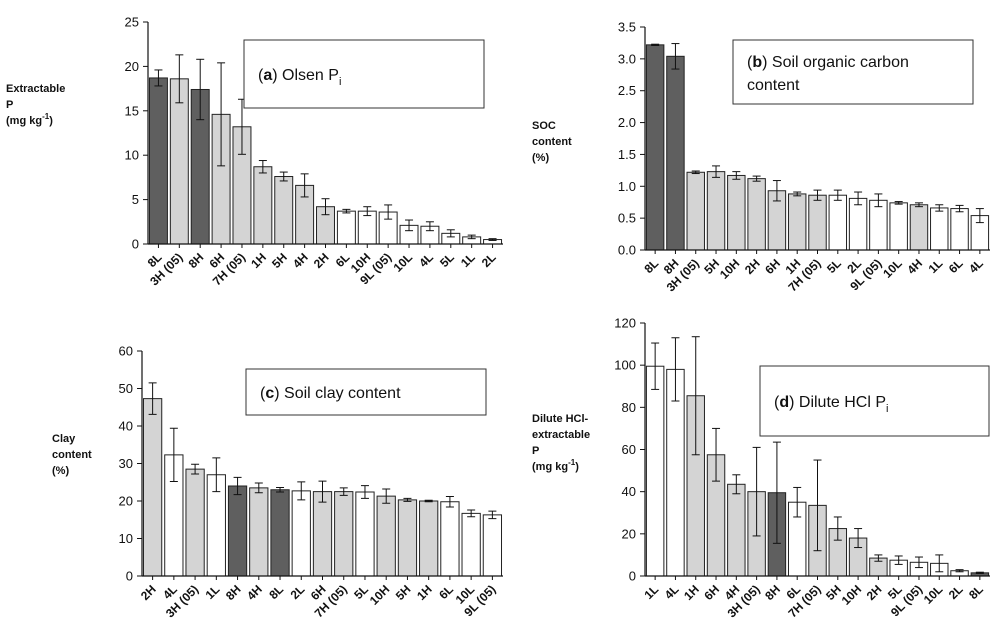  Describe the element at coordinates (773, 85) in the screenshot. I see `chart-title-line2: content` at that location.